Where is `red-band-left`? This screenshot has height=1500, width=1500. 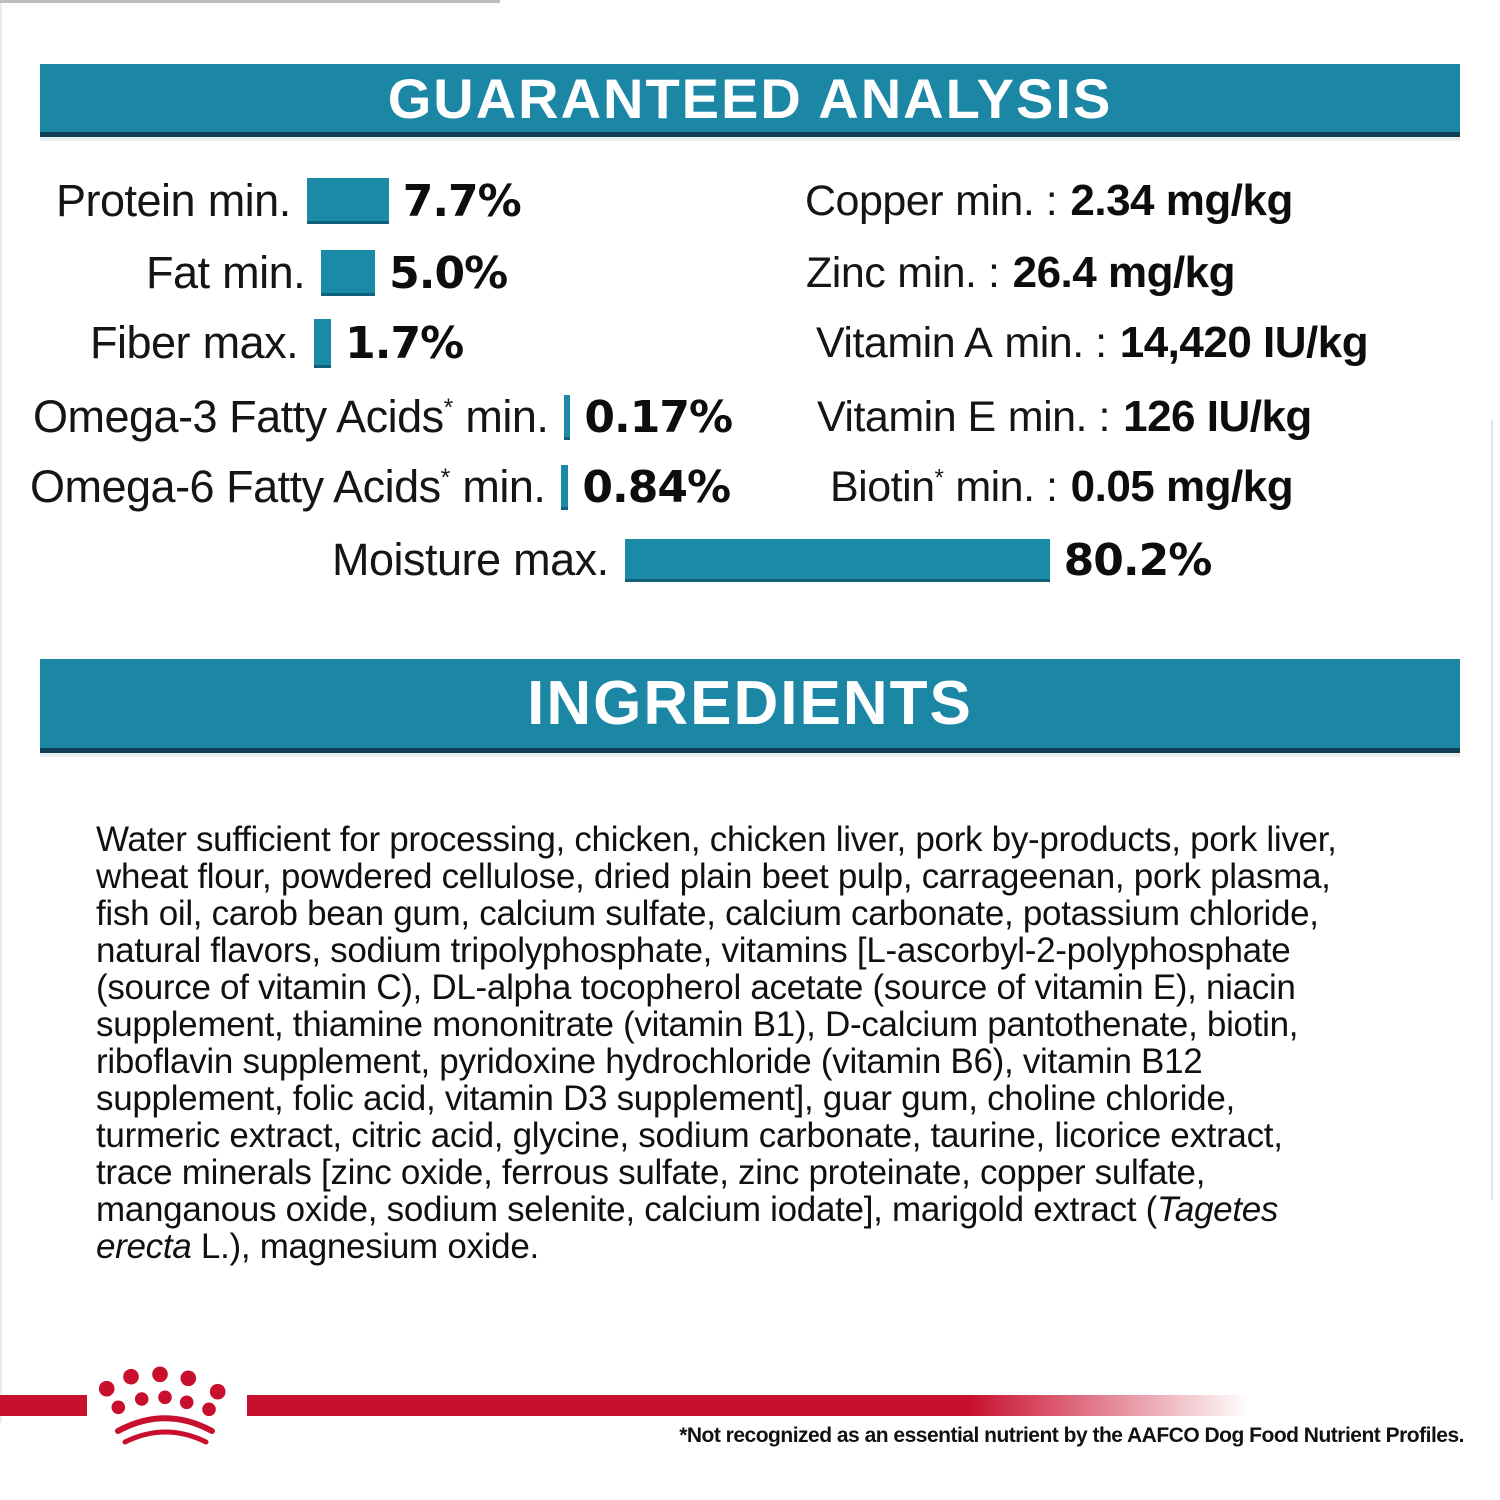 red-band-left is located at coordinates (43, 1405).